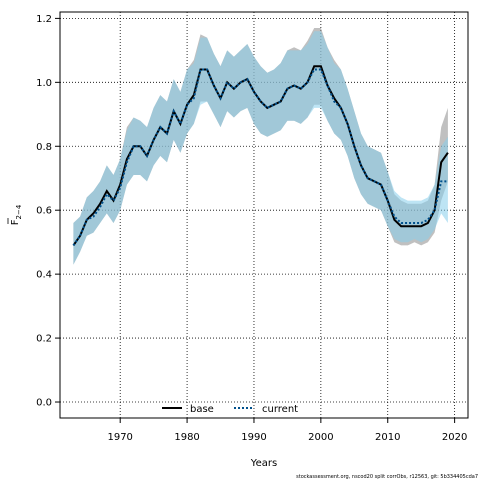  Describe the element at coordinates (454, 437) in the screenshot. I see `x-tick-label: 2020` at that location.